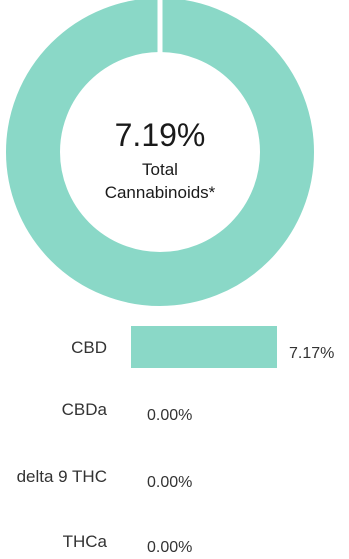 This screenshot has width=349, height=559. What do you see at coordinates (89, 347) in the screenshot?
I see `category-label: CBD` at bounding box center [89, 347].